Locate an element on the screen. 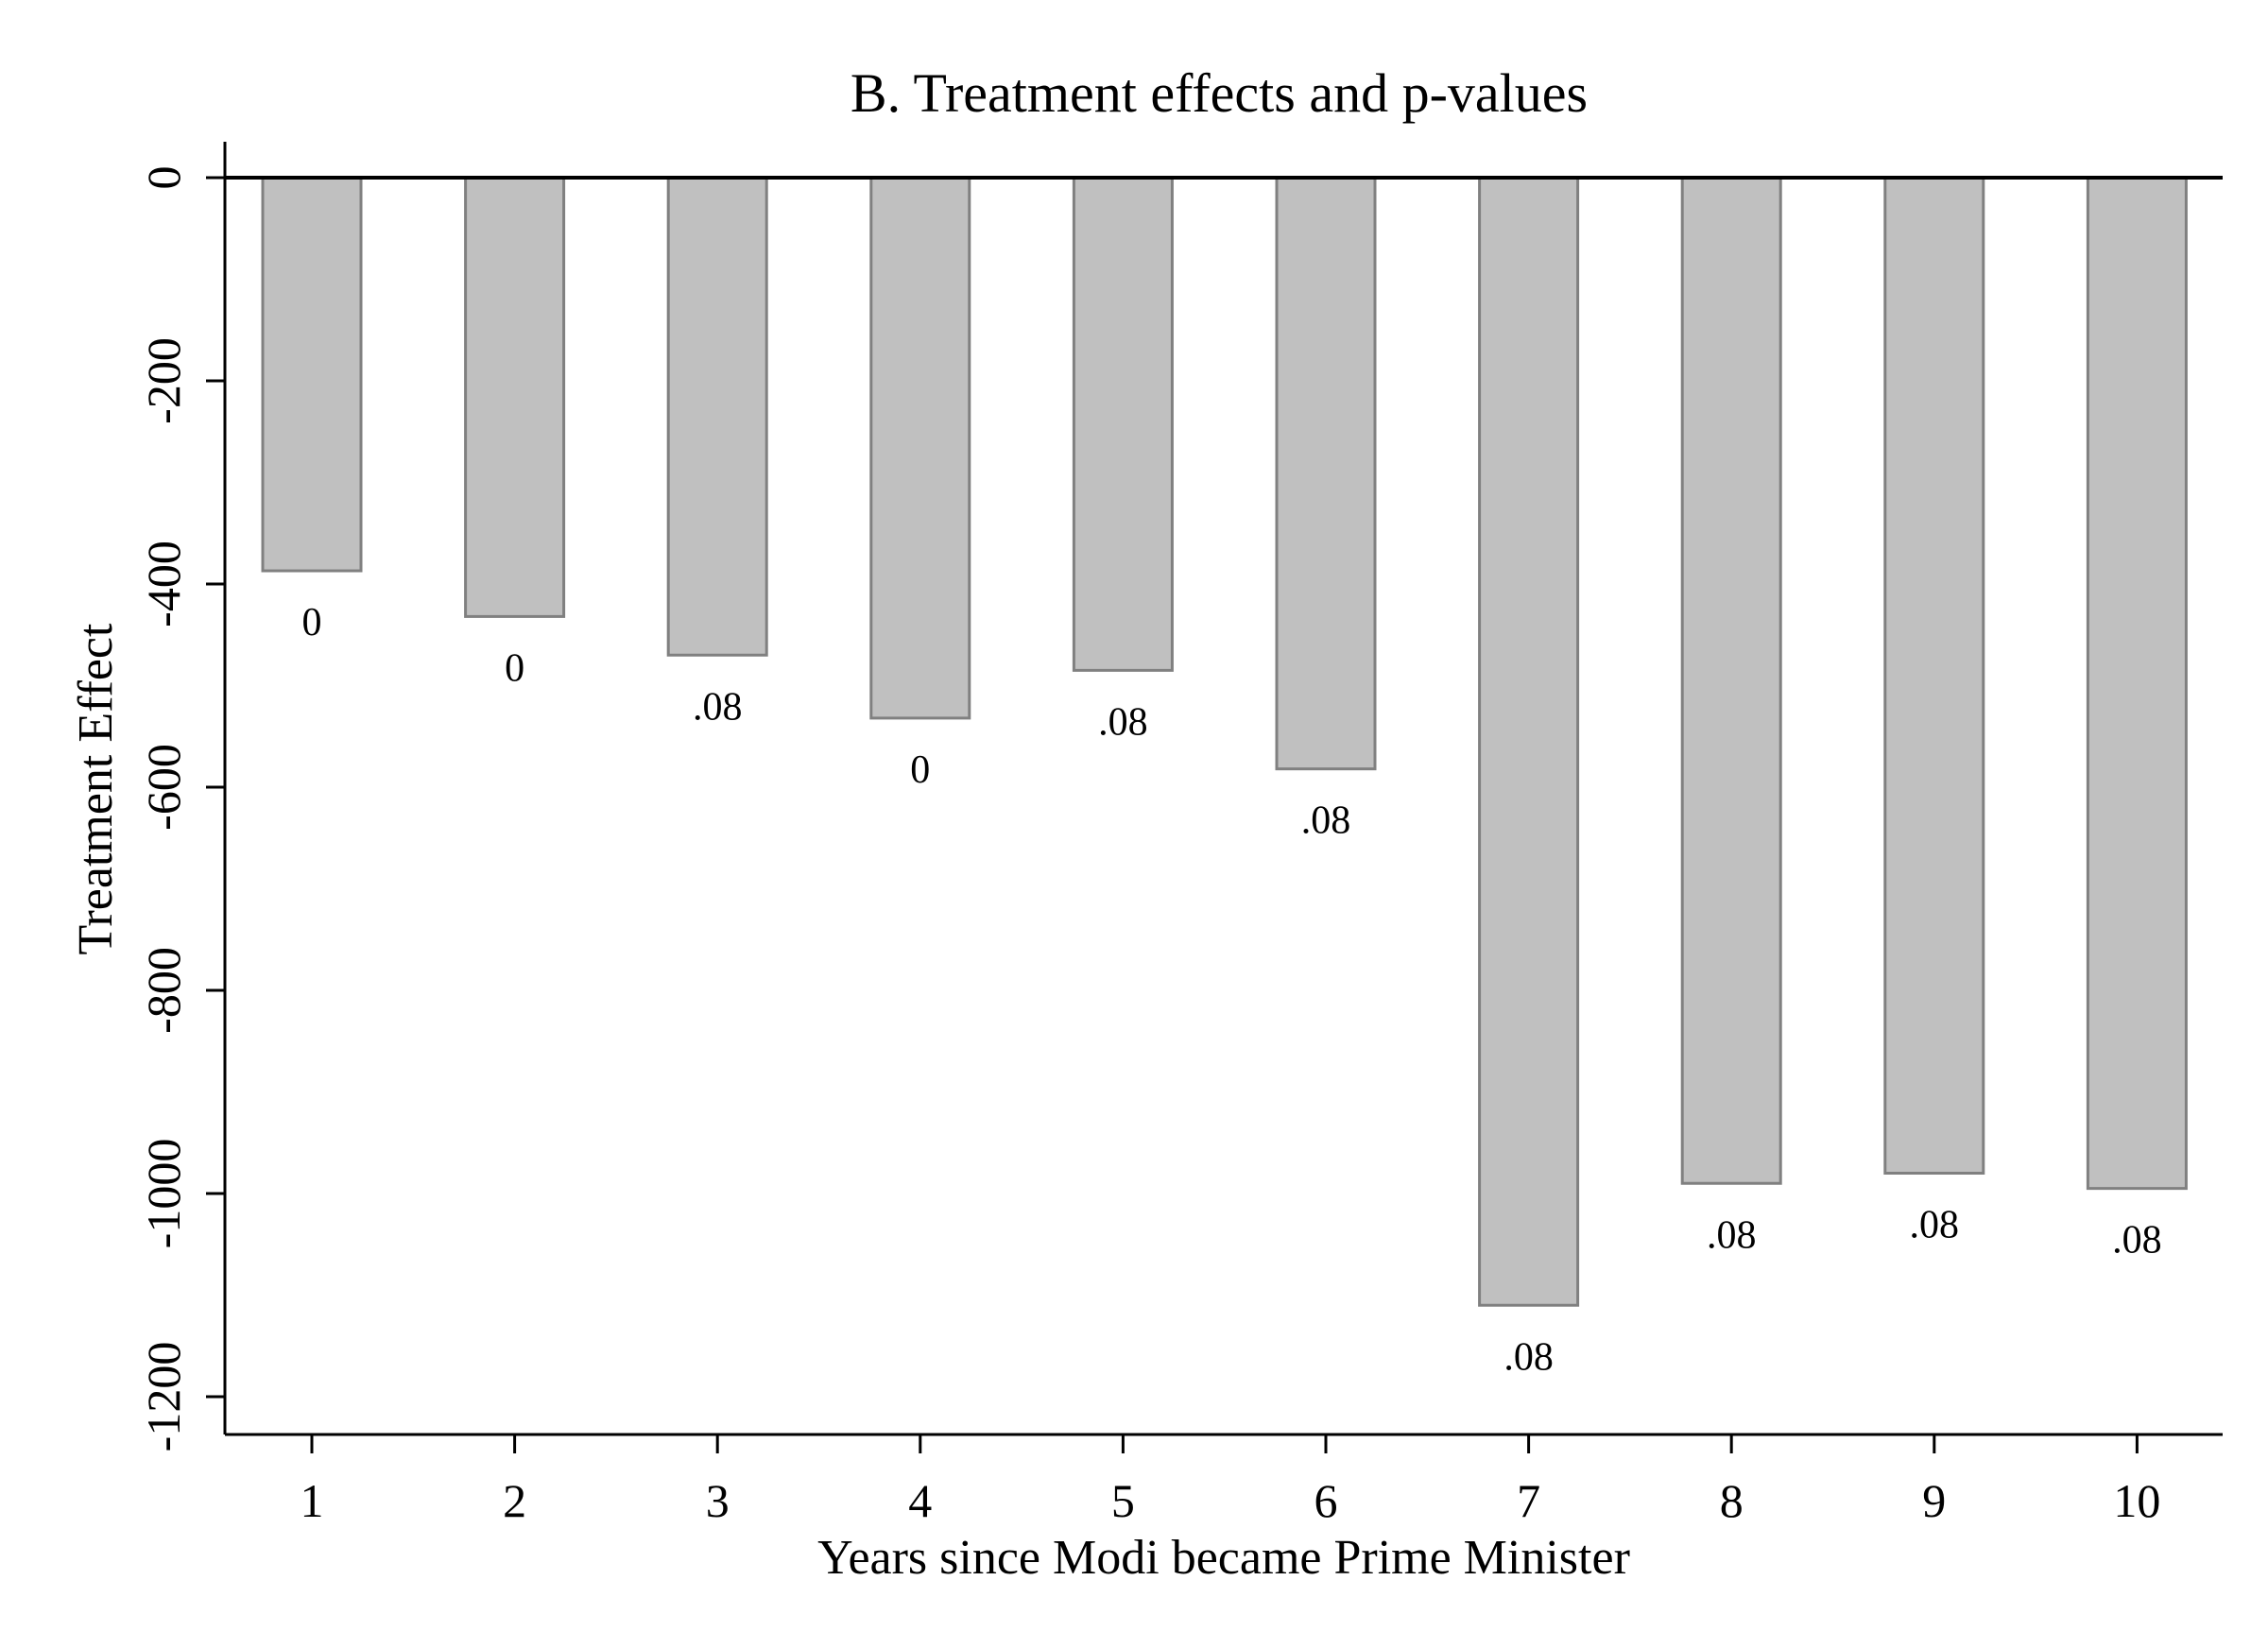 The image size is (2268, 1649). y-tick-label--1200: -1200 is located at coordinates (163, 1397).